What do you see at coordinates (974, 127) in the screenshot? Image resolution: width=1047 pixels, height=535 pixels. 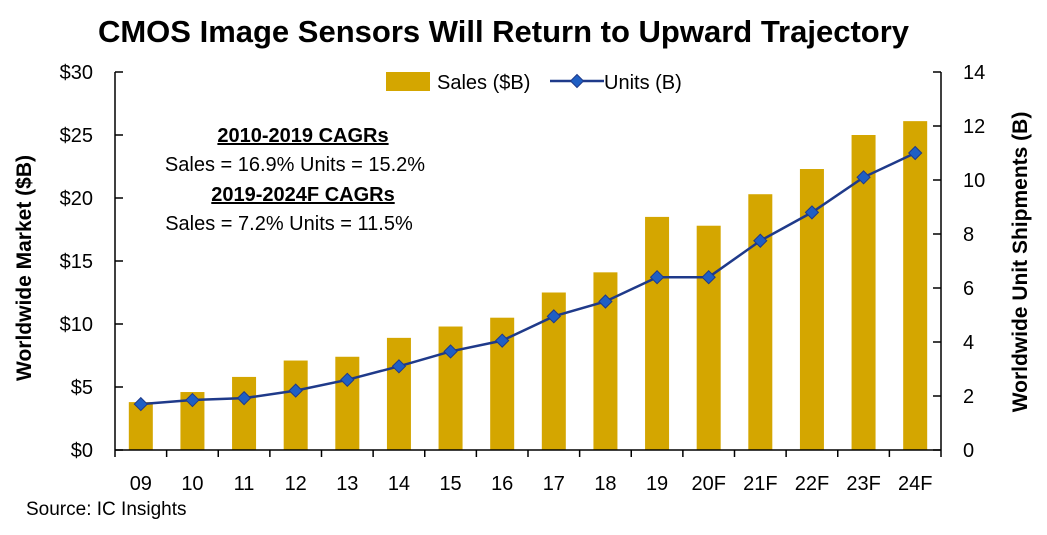 I see `y2-tick-label: 12` at bounding box center [974, 127].